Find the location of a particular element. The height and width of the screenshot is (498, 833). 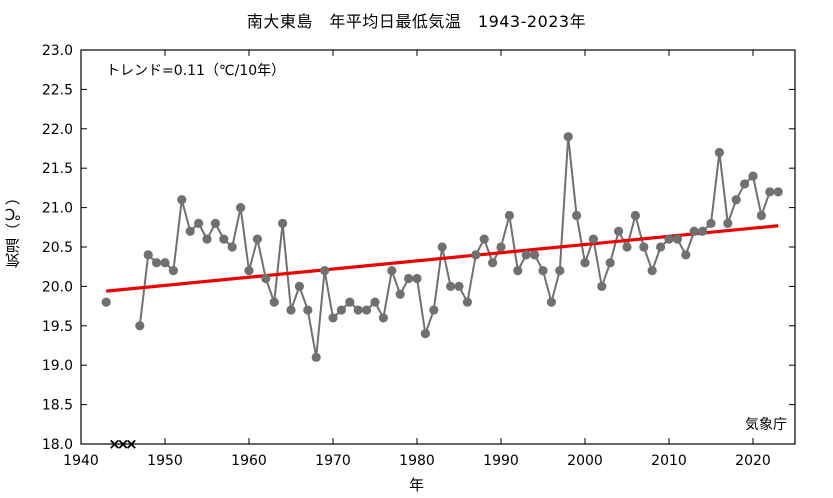

y-tick-label: 19.5 is located at coordinates (57, 327).